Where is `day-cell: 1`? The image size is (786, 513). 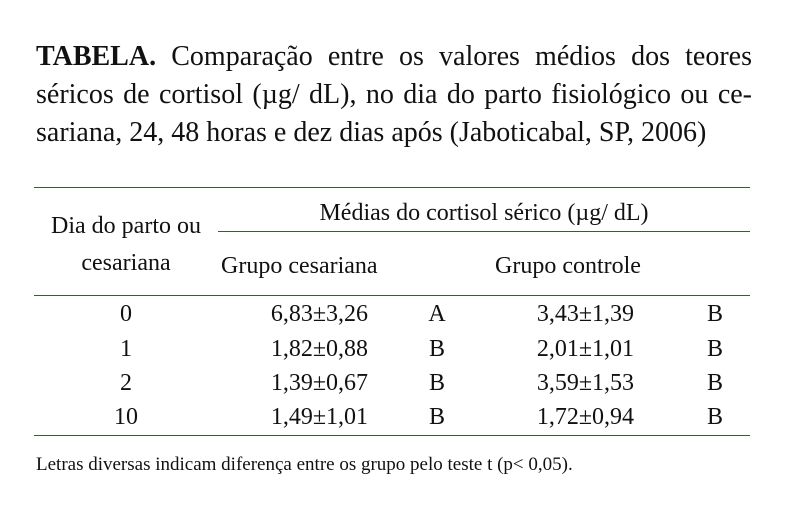
day-cell: 1 is located at coordinates (126, 349).